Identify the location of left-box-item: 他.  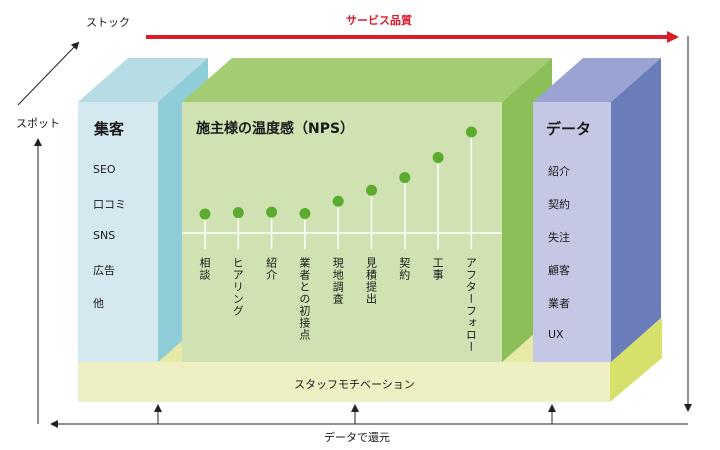
(98, 303).